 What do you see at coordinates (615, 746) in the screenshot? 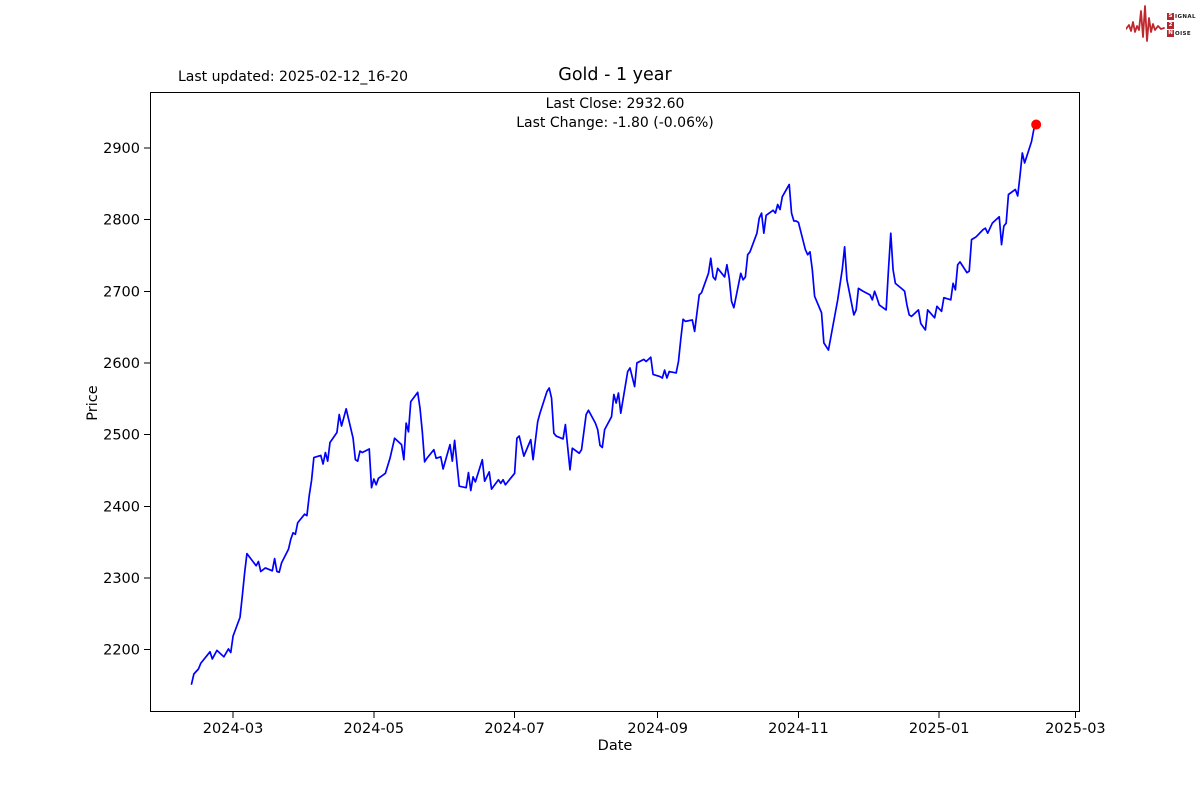
I see `x-axis-label: Date` at bounding box center [615, 746].